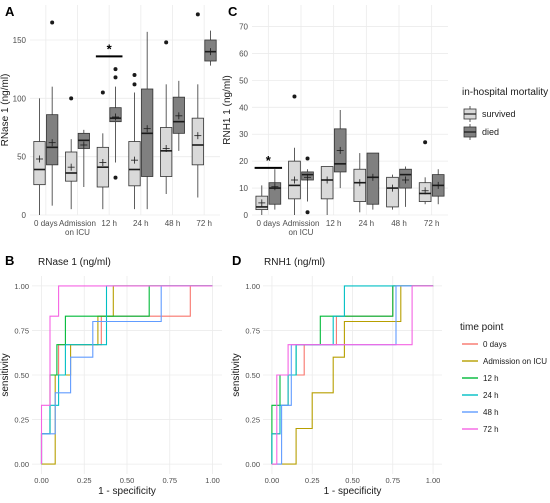 The width and height of the screenshot is (550, 503). I want to click on x-tick-label-line: 72 h, so click(204, 223).